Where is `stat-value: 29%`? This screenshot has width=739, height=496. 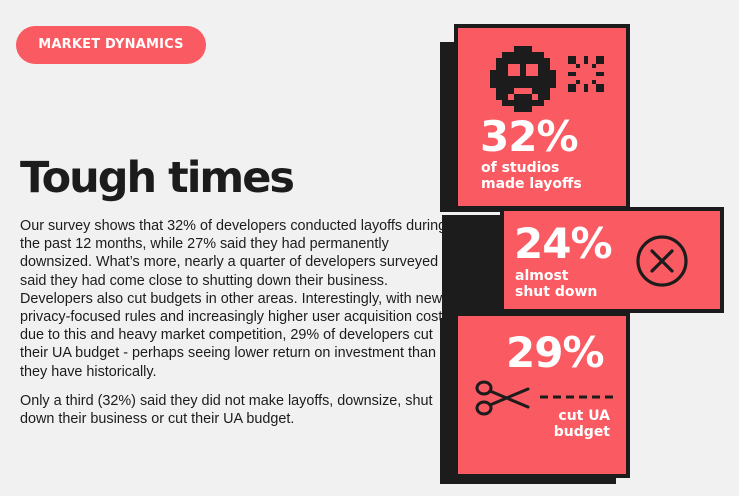
stat-value: 29% is located at coordinates (555, 352).